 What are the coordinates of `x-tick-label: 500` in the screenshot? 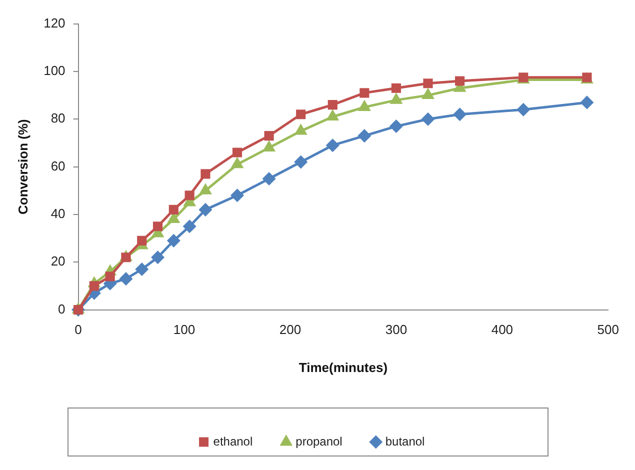 It's located at (608, 330).